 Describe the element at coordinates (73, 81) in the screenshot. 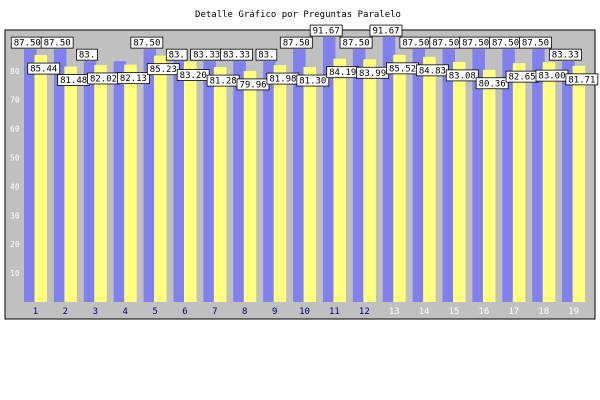

I see `data-label: 81.48` at that location.